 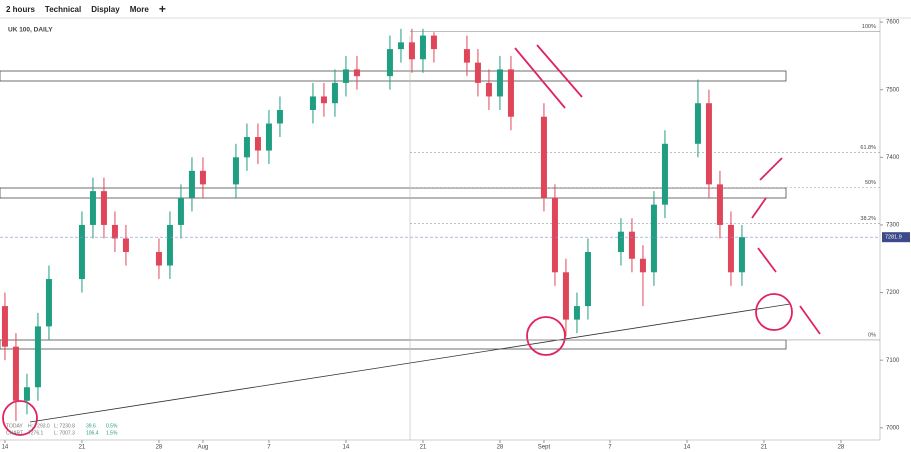 What do you see at coordinates (14, 433) in the screenshot?
I see `info-text: CHART` at bounding box center [14, 433].